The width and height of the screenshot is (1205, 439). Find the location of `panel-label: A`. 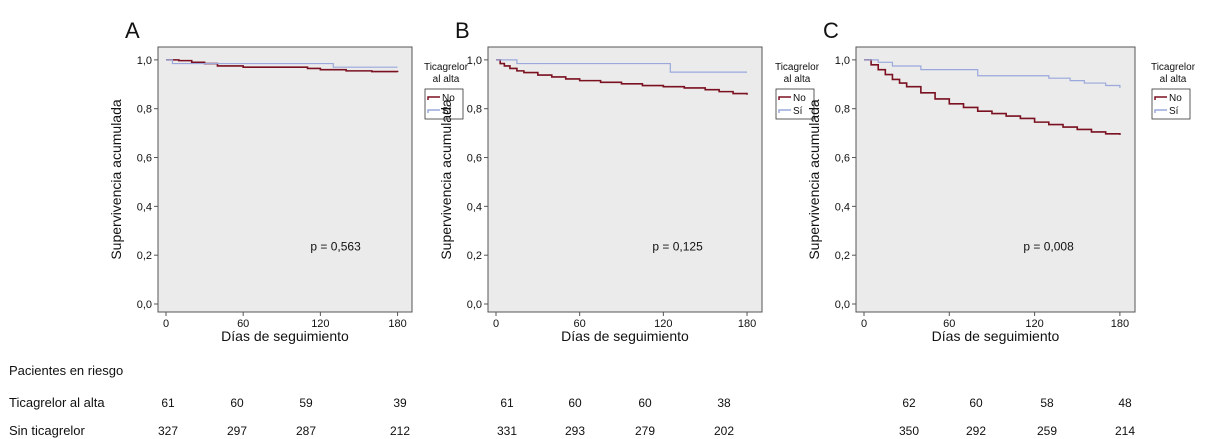

panel-label: A is located at coordinates (132, 30).